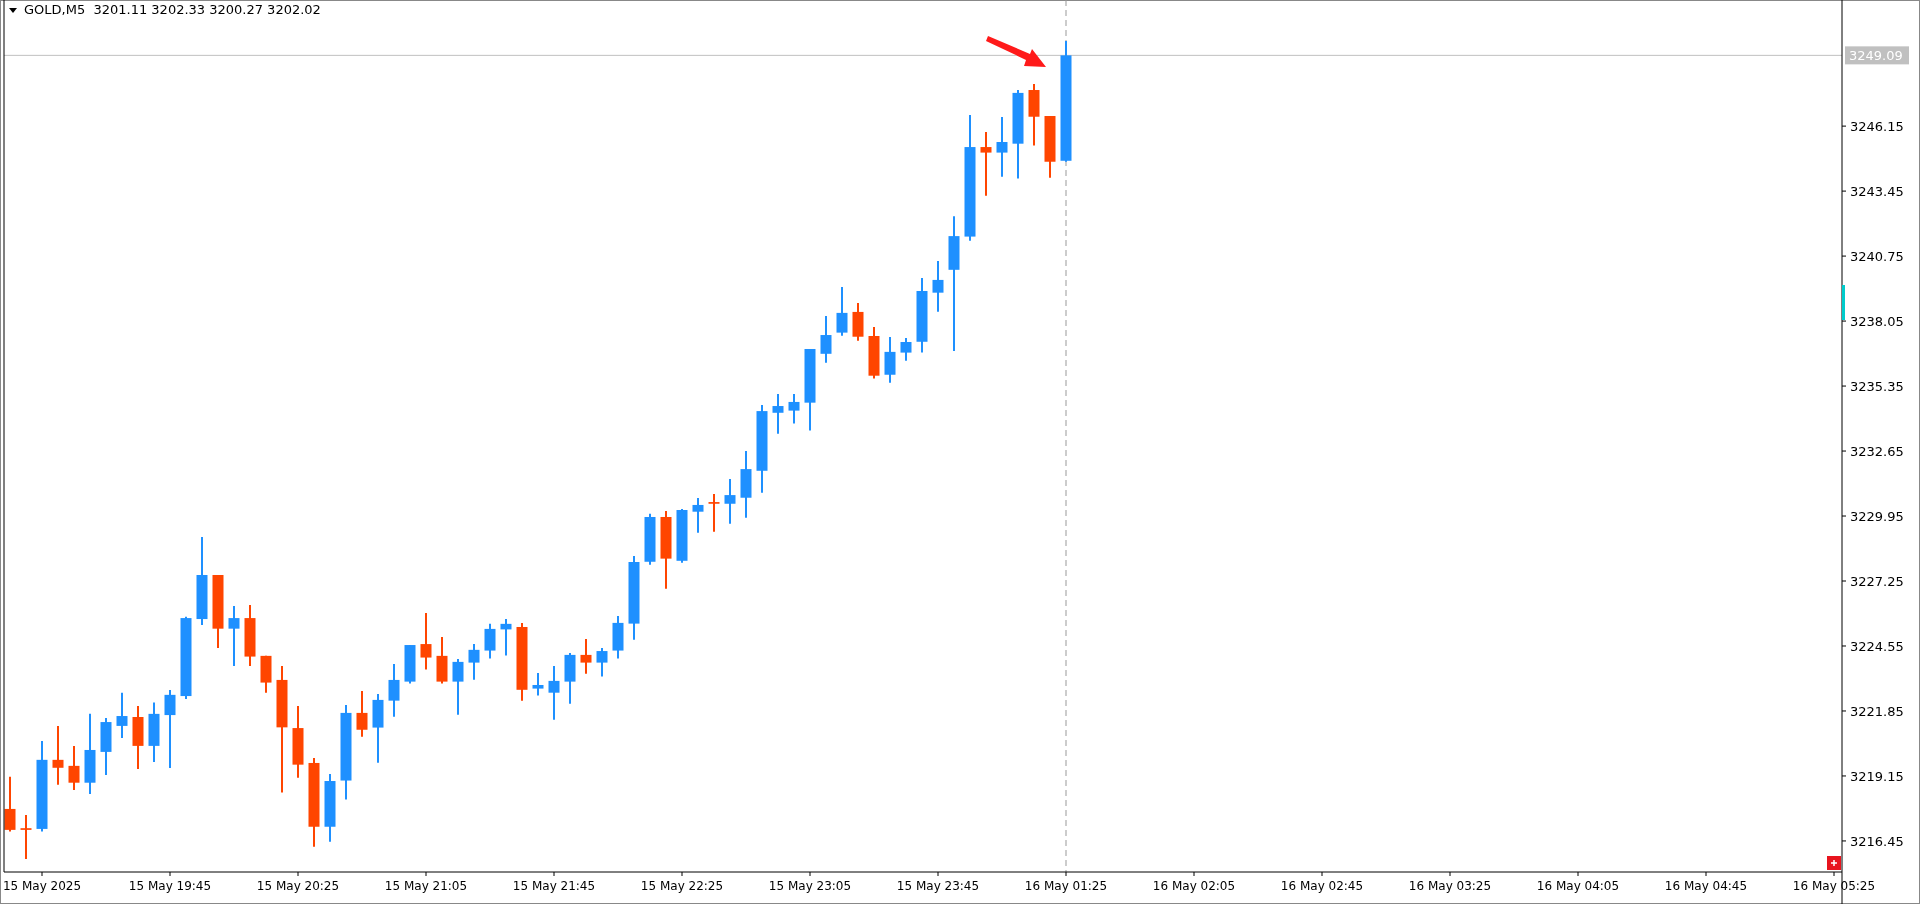  I want to click on y-tick-label: 3221.85, so click(1877, 711).